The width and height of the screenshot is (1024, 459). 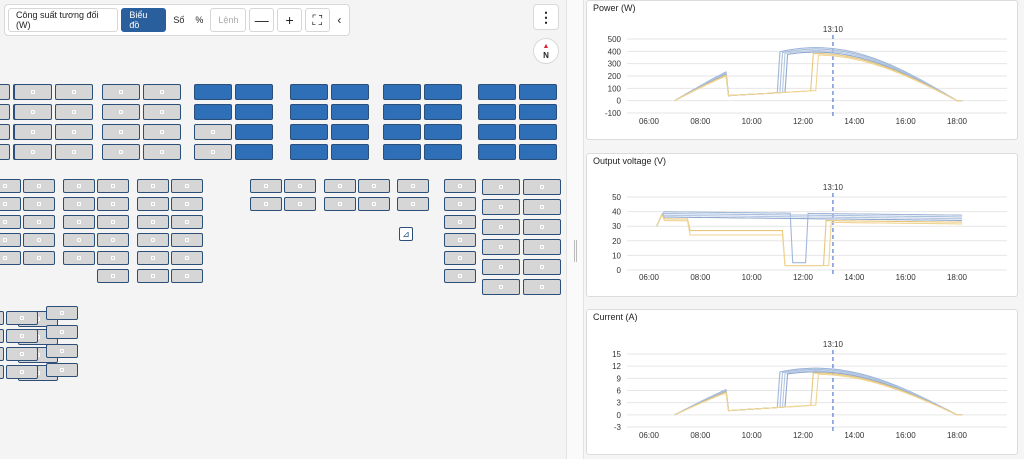 I want to click on pane-resize-handle, so click(x=575, y=229).